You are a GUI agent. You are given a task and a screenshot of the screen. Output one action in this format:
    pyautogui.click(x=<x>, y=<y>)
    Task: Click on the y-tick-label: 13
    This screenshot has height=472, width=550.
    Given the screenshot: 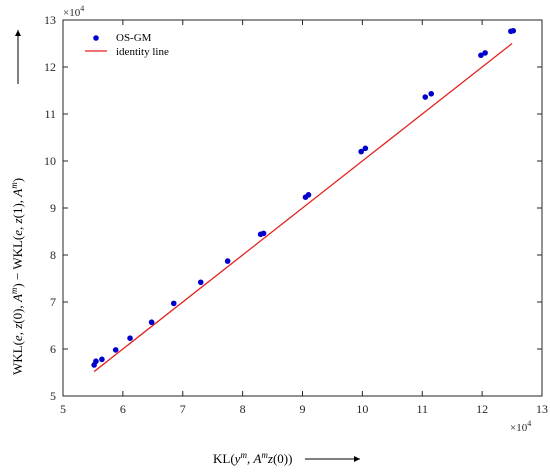 What is the action you would take?
    pyautogui.click(x=50, y=20)
    